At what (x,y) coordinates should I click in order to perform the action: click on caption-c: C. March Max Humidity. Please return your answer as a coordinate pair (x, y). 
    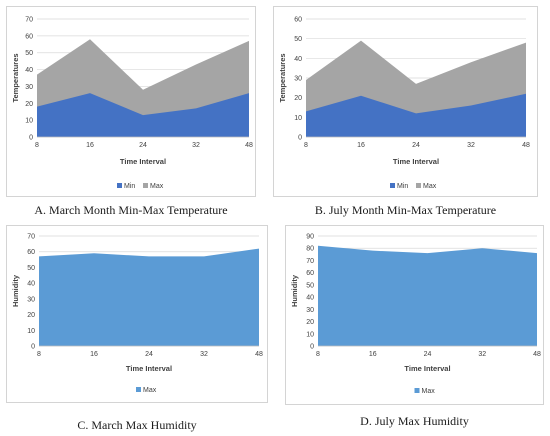
    Looking at the image, I should click on (137, 425).